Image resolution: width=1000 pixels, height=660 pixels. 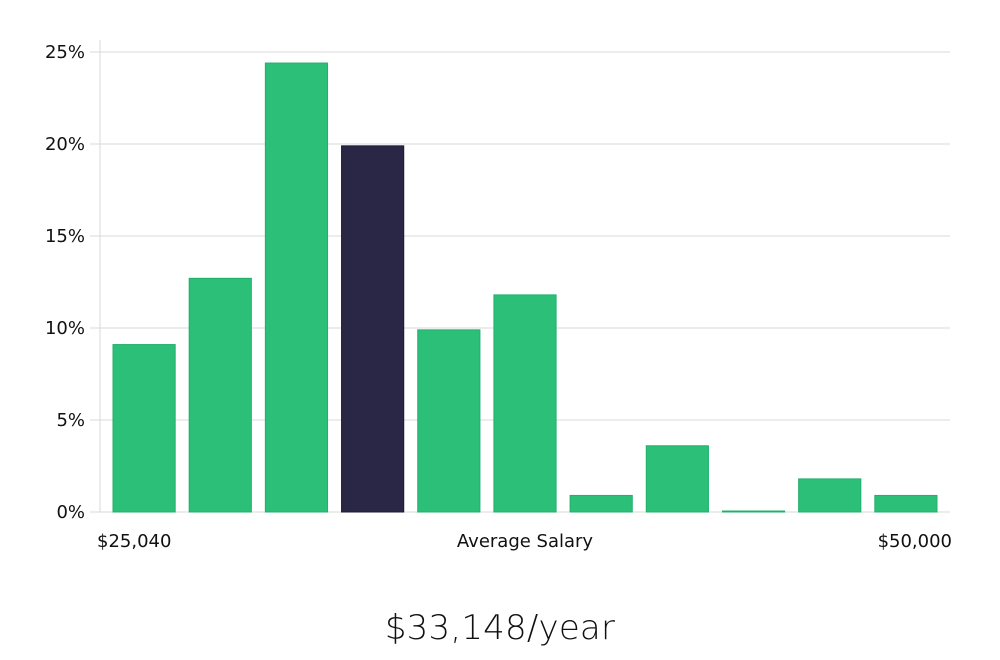 What do you see at coordinates (65, 236) in the screenshot?
I see `y-tick-label: 15%` at bounding box center [65, 236].